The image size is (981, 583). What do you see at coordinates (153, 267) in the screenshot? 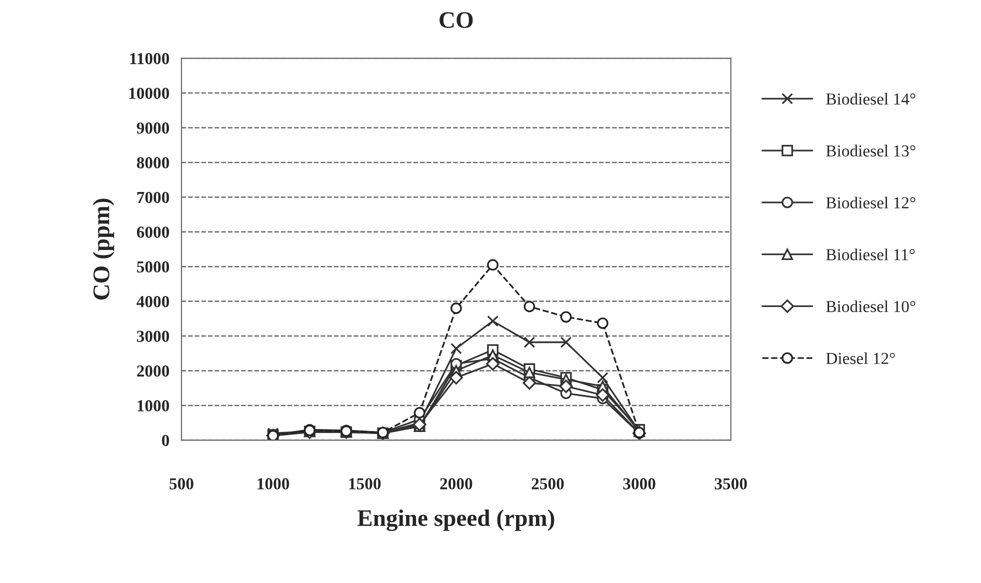
I see `y-tick-label: 5000` at bounding box center [153, 267].